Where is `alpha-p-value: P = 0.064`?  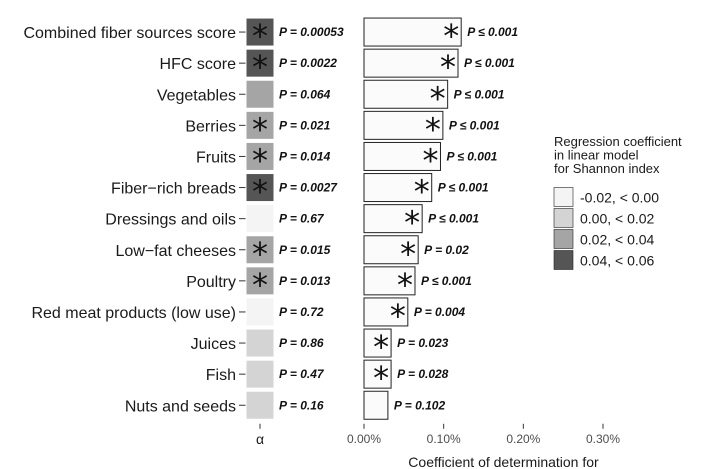
alpha-p-value: P = 0.064 is located at coordinates (305, 94).